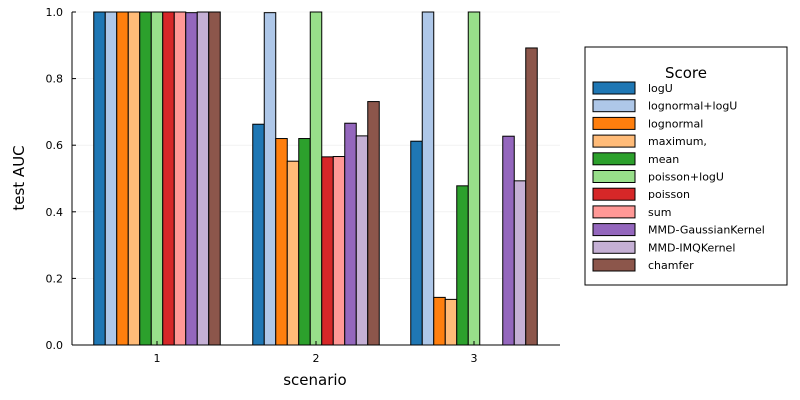 This screenshot has width=800, height=400. What do you see at coordinates (669, 194) in the screenshot?
I see `legend-label: poisson` at bounding box center [669, 194].